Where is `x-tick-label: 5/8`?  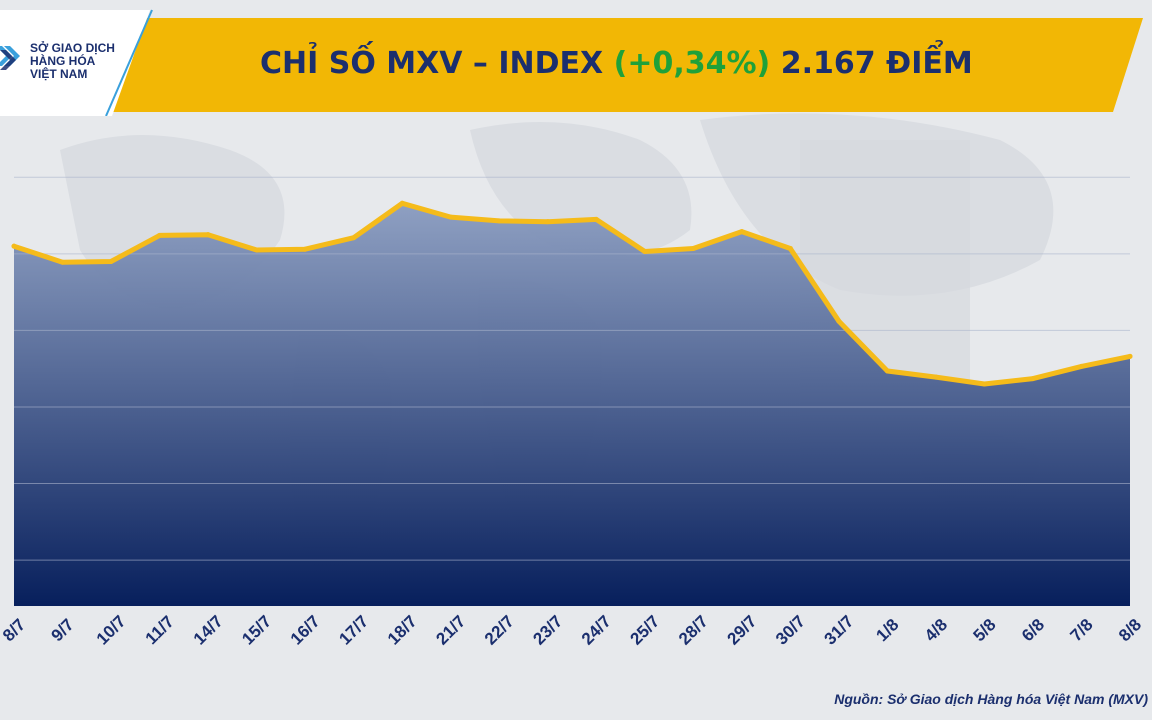
x-tick-label: 5/8 is located at coordinates (984, 630).